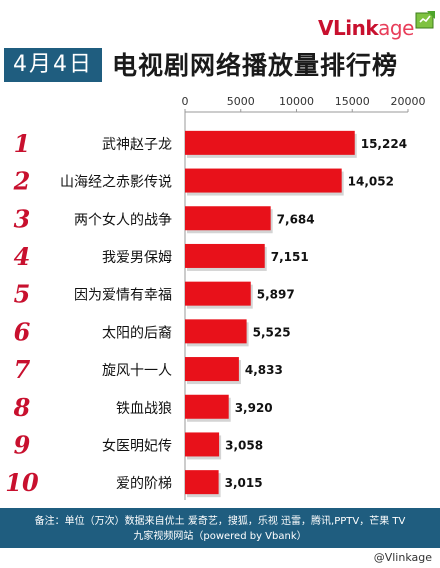  Describe the element at coordinates (123, 219) in the screenshot. I see `category-label: 两个女人的战争` at that location.